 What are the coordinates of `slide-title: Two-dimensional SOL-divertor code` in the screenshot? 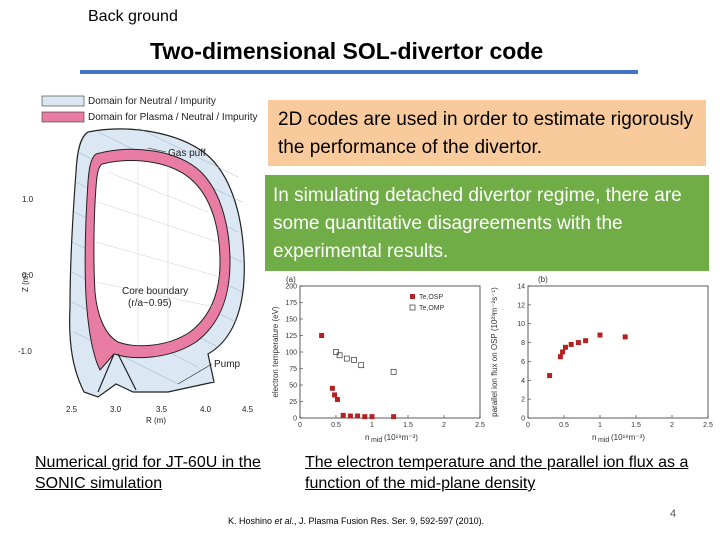 It's located at (347, 51).